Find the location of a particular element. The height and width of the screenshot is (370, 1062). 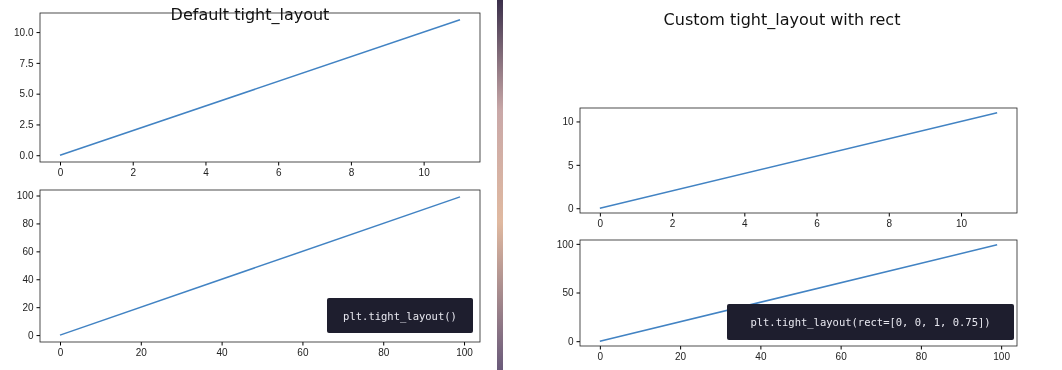

y-tick-label: 60 is located at coordinates (28, 252).